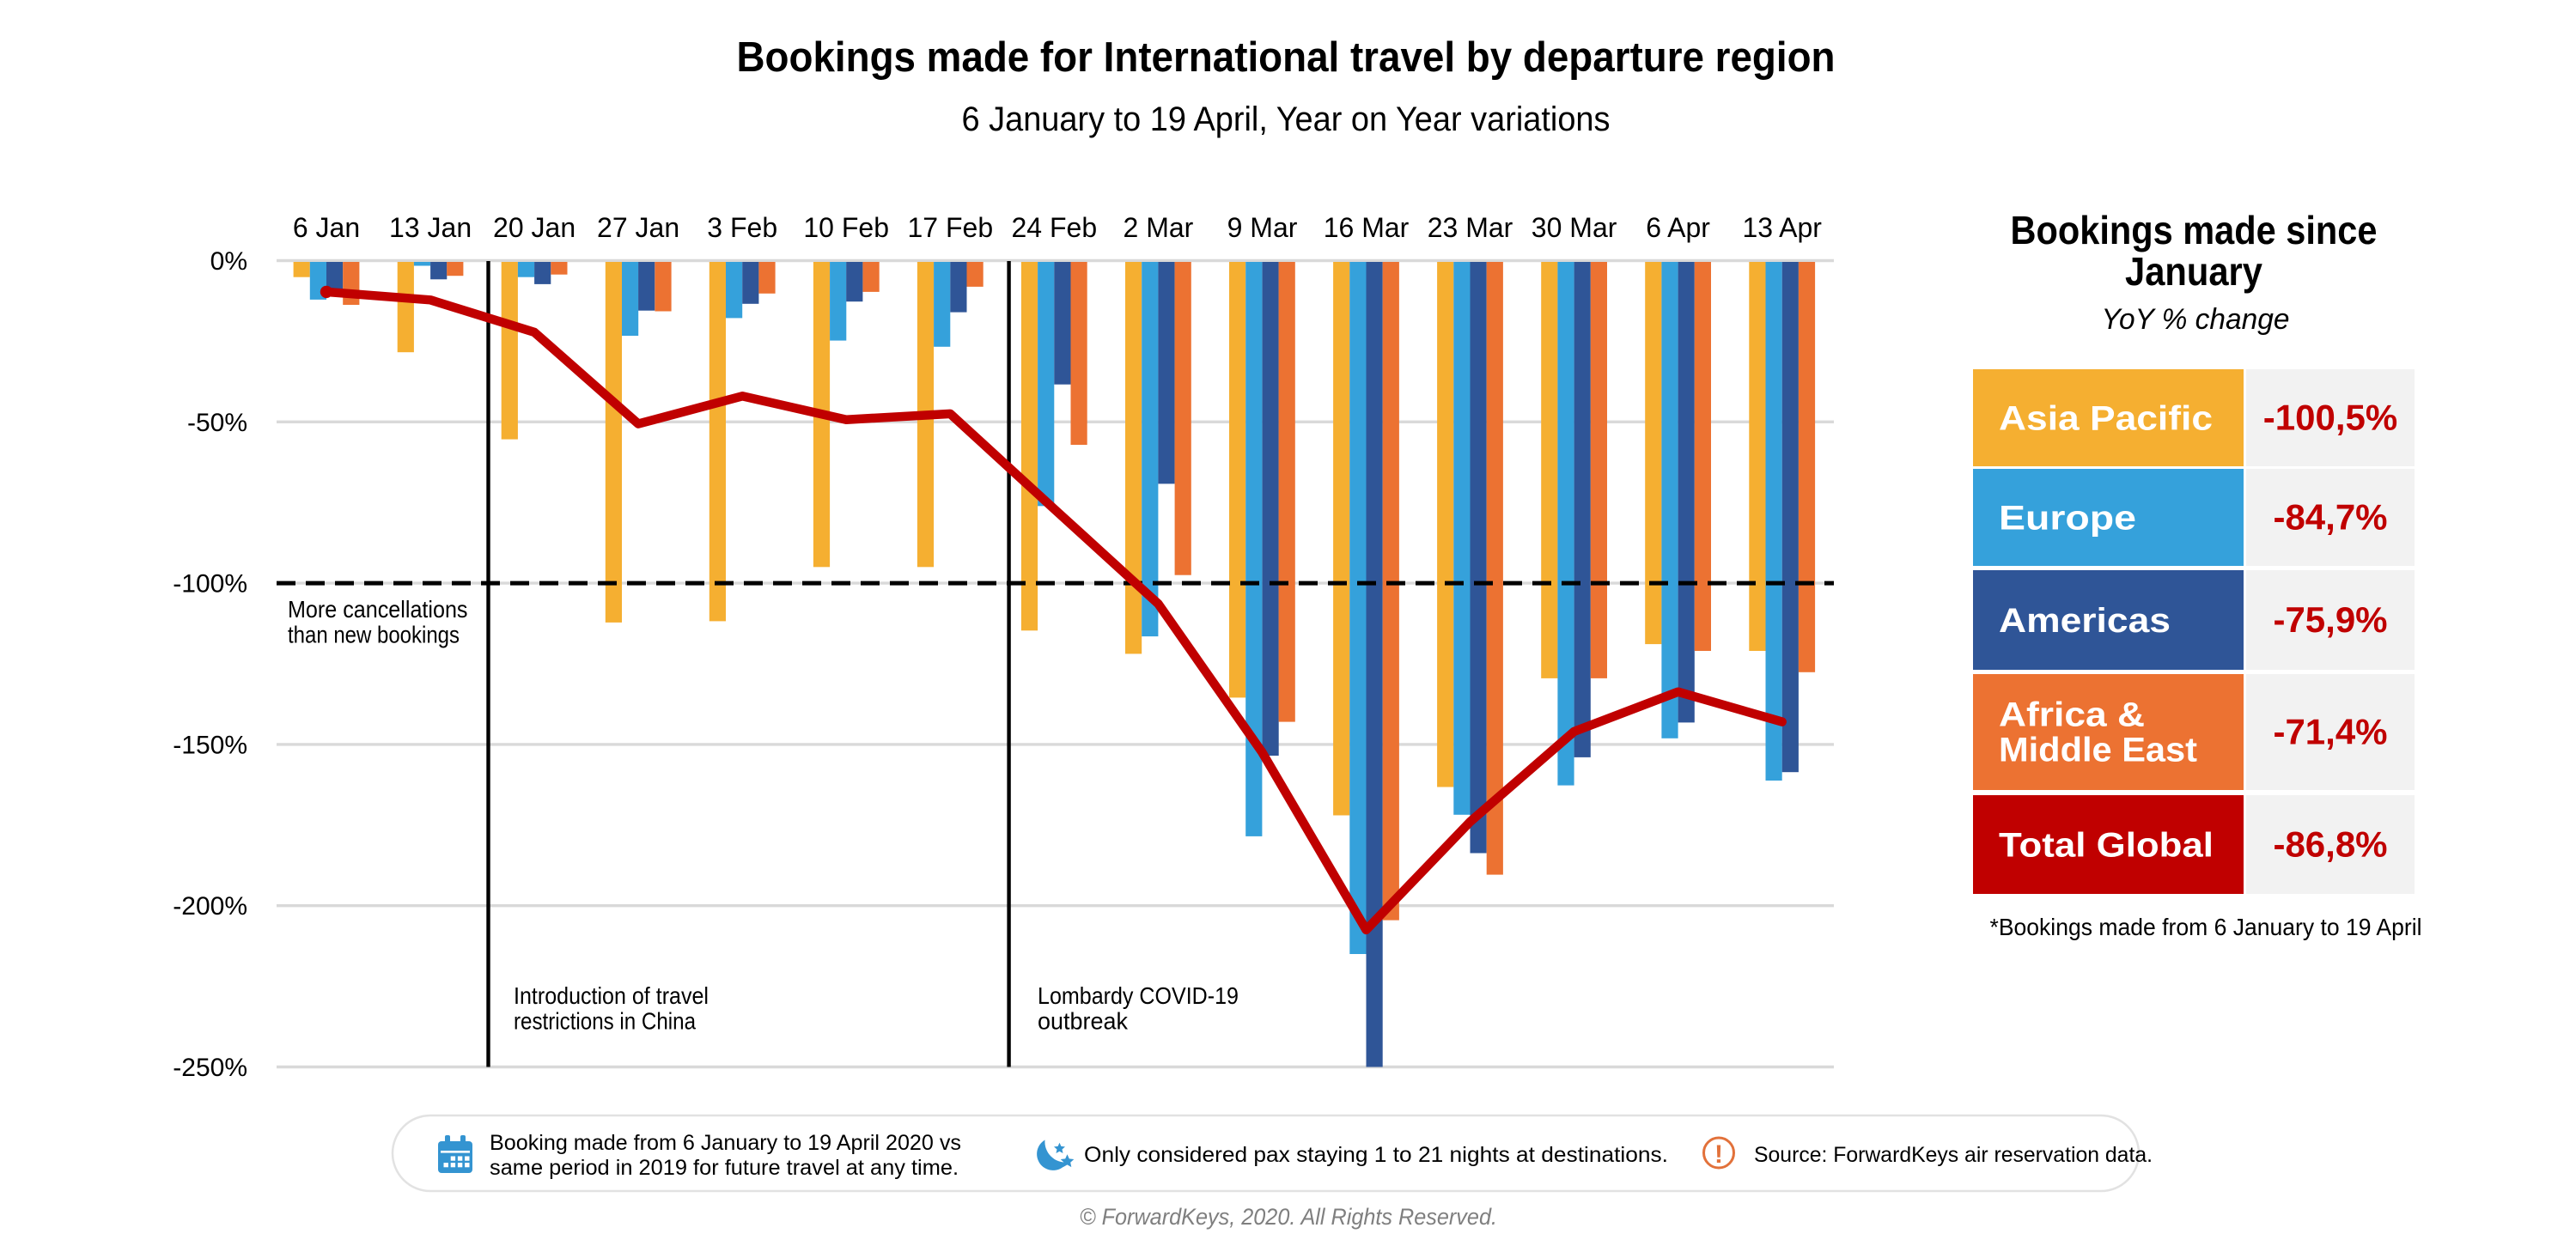 Image resolution: width=2576 pixels, height=1252 pixels. What do you see at coordinates (2106, 846) in the screenshot?
I see `svg-text: Total Global` at bounding box center [2106, 846].